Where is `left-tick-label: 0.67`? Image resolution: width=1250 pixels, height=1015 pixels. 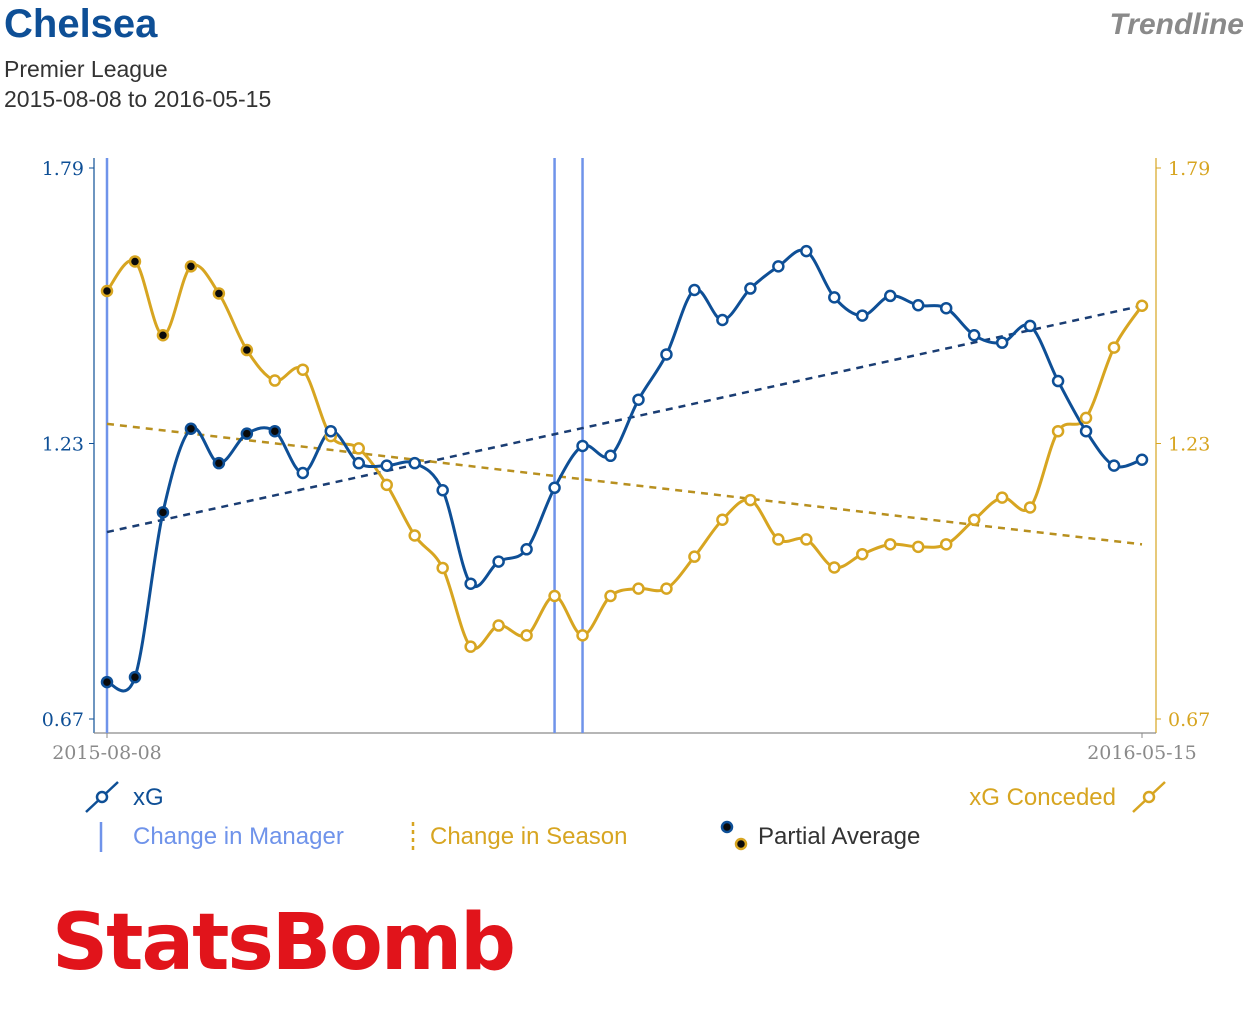
left-tick-label: 0.67 is located at coordinates (63, 720).